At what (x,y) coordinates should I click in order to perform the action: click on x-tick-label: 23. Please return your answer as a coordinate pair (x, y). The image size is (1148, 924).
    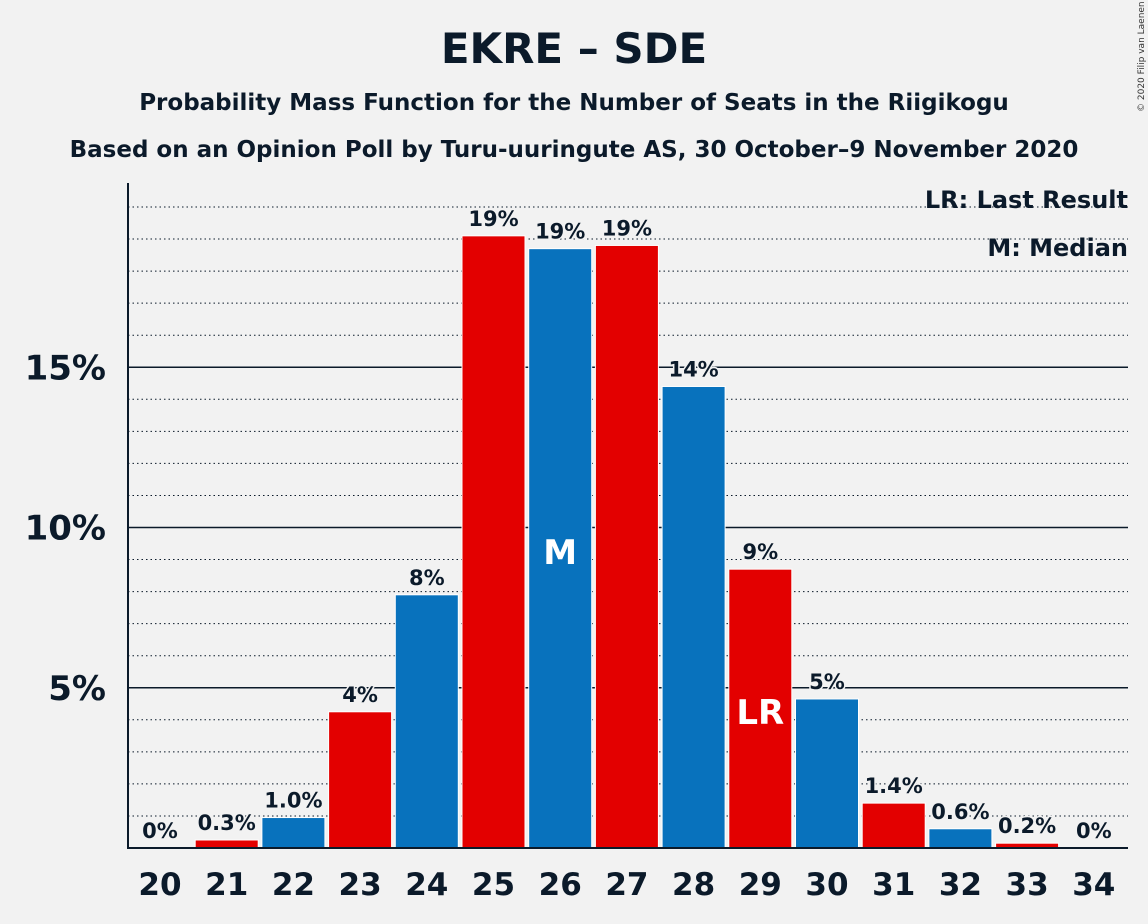
    Looking at the image, I should click on (360, 885).